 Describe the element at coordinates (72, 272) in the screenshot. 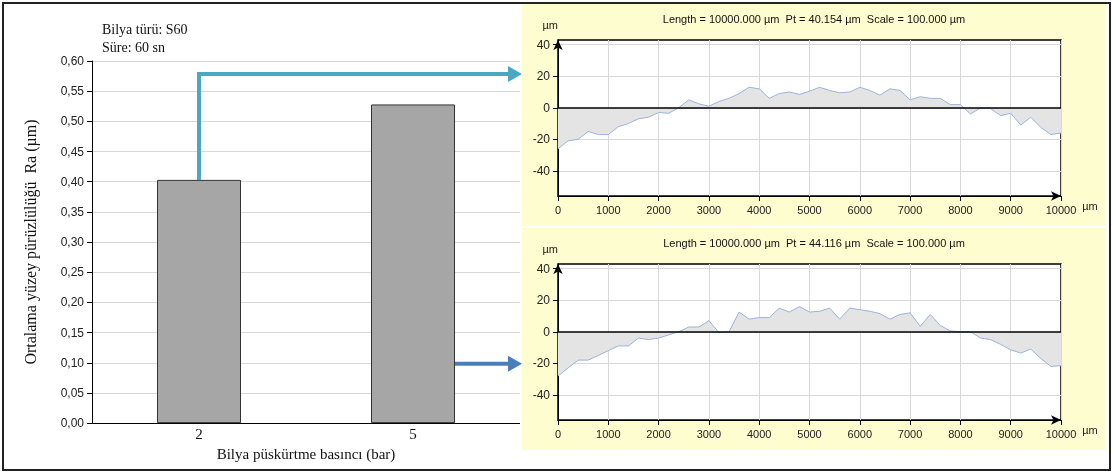

I see `y-tick-label: 0,25` at that location.